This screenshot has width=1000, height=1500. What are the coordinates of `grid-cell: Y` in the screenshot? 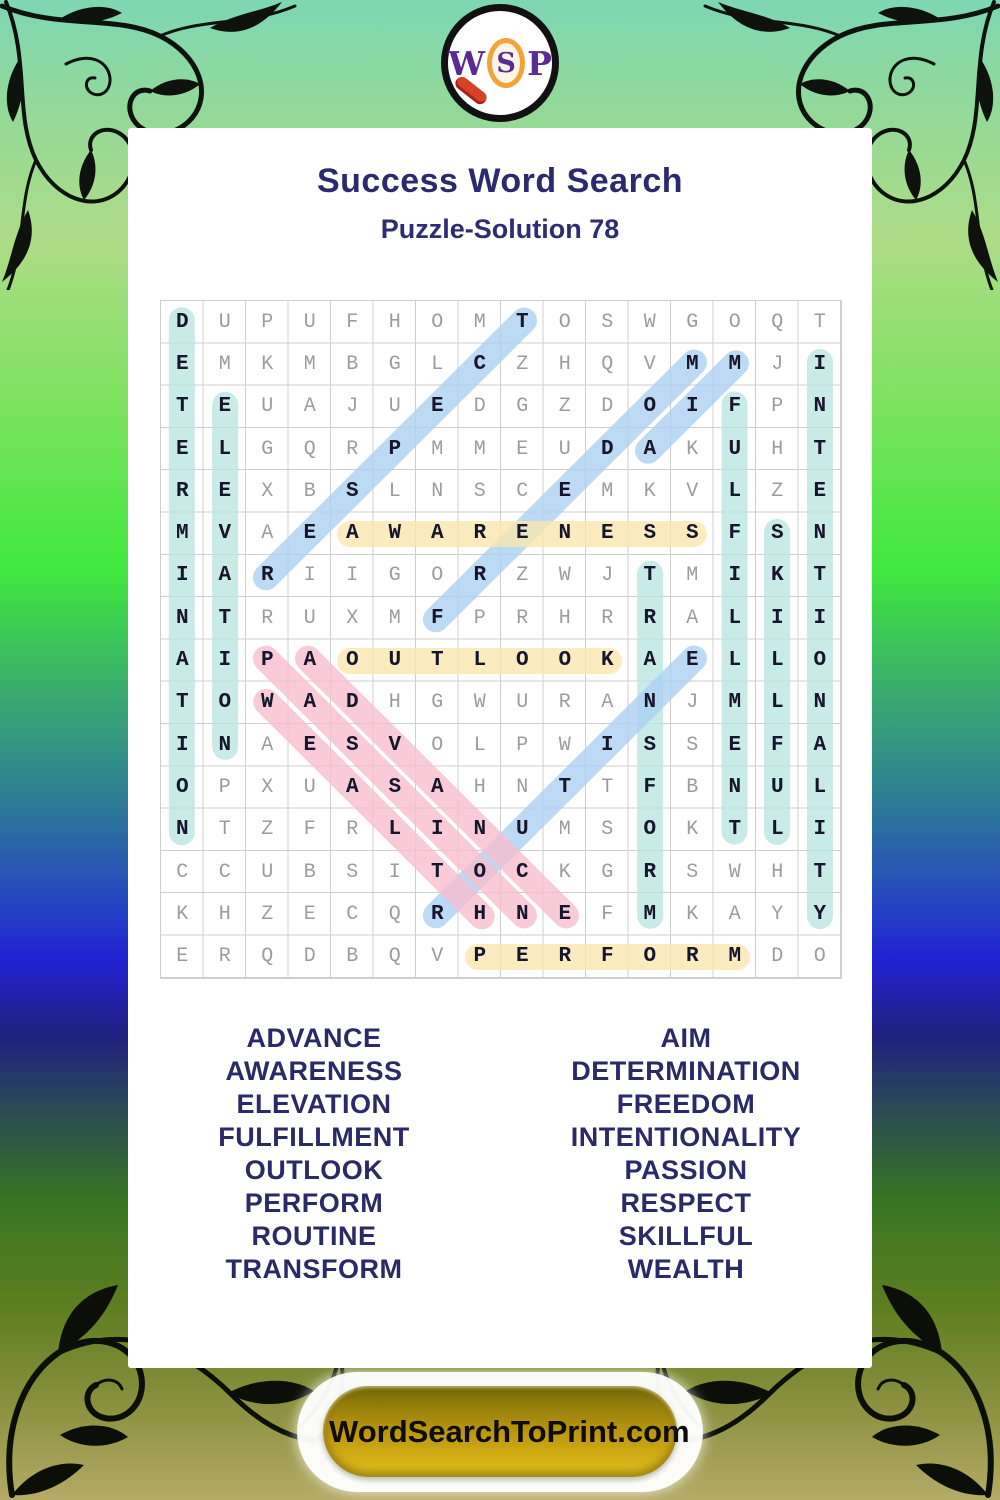 It's located at (777, 914).